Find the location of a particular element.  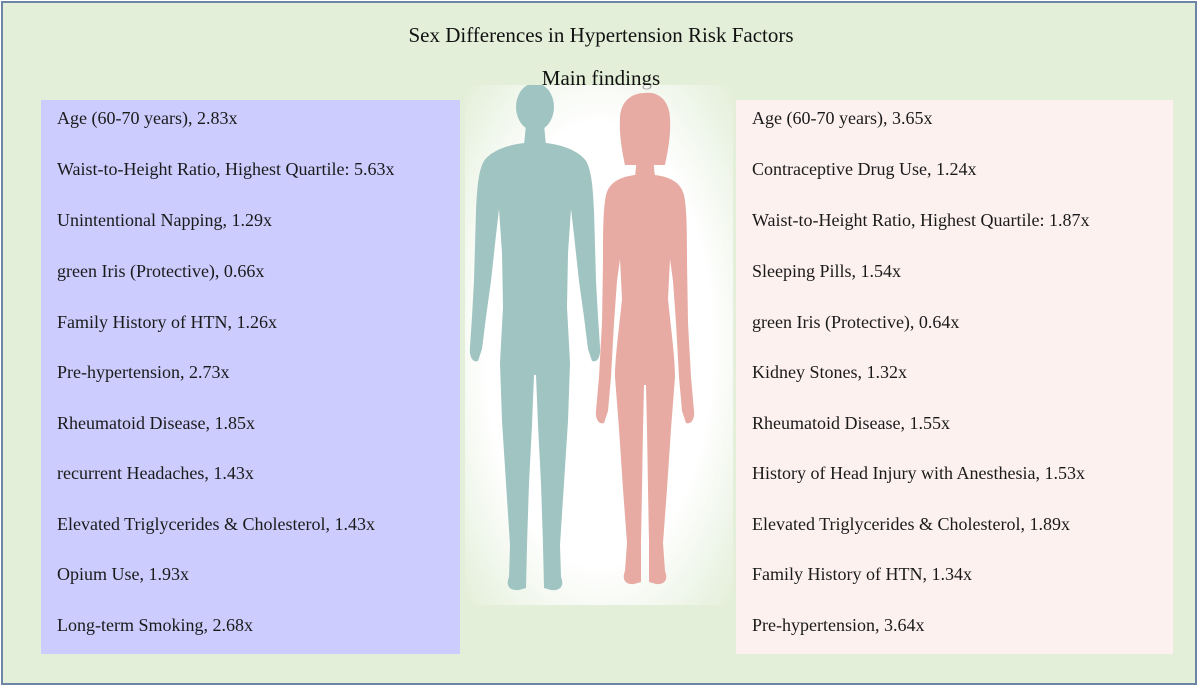

human-figures-svg is located at coordinates (582, 338).